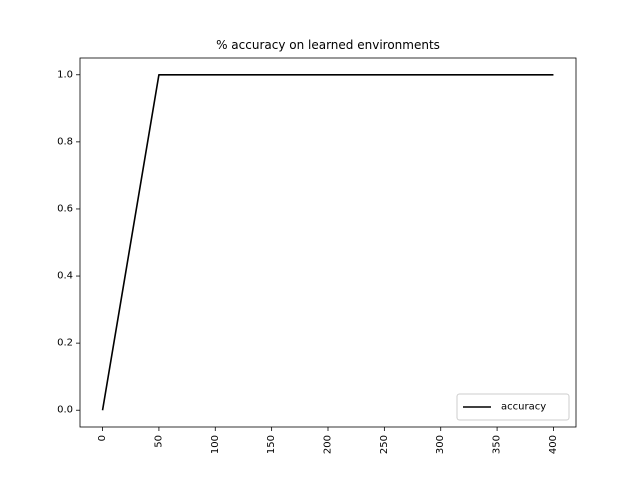 This screenshot has height=480, width=640. What do you see at coordinates (271, 444) in the screenshot?
I see `x-tick-label: 150` at bounding box center [271, 444].